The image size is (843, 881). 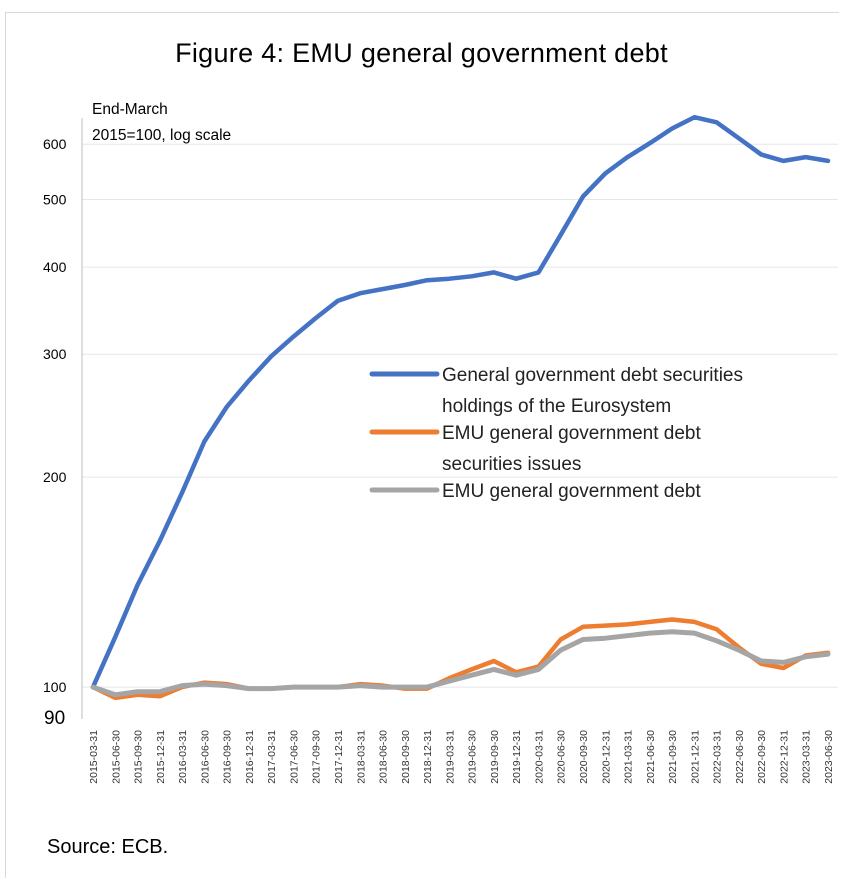 What do you see at coordinates (517, 757) in the screenshot?
I see `x-tick-label: 2019-12-31` at bounding box center [517, 757].